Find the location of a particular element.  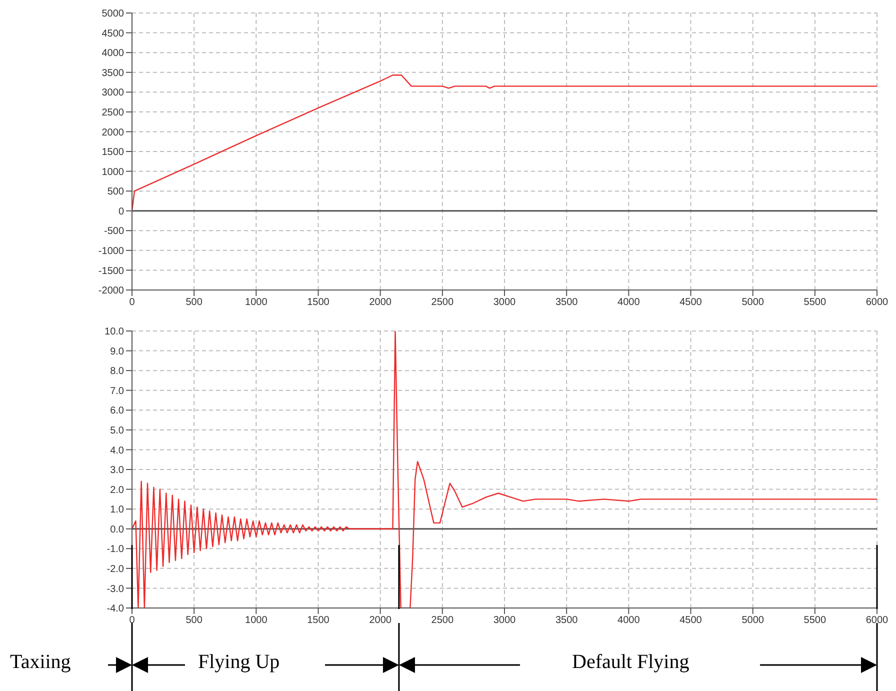

y-tick-label: 1500 is located at coordinates (113, 152).